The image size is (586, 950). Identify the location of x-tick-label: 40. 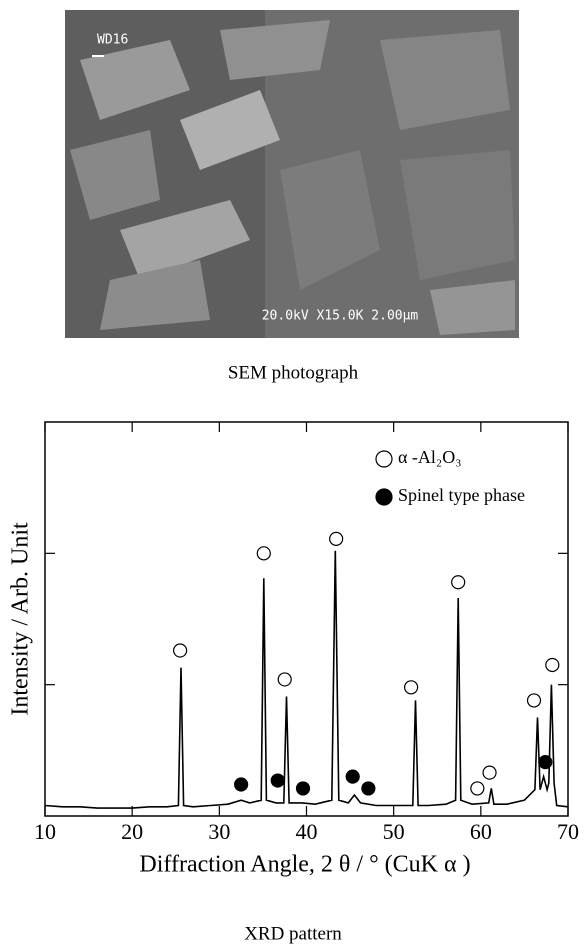
(307, 831).